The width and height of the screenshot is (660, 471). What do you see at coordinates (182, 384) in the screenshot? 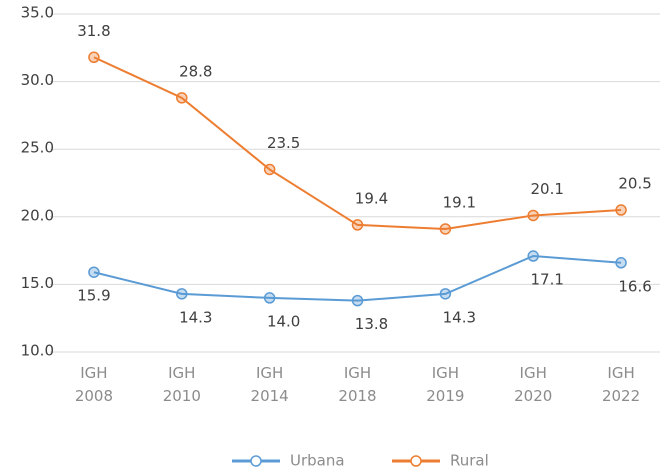
I see `x-tick-label: IGH 2010` at bounding box center [182, 384].